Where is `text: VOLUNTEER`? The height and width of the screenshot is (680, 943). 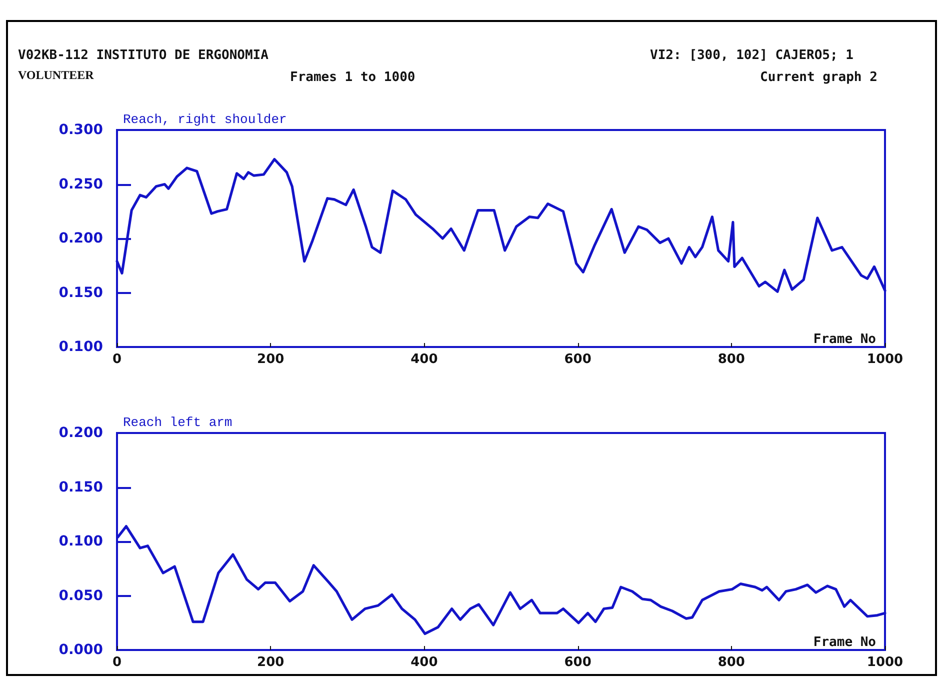 text: VOLUNTEER is located at coordinates (56, 75).